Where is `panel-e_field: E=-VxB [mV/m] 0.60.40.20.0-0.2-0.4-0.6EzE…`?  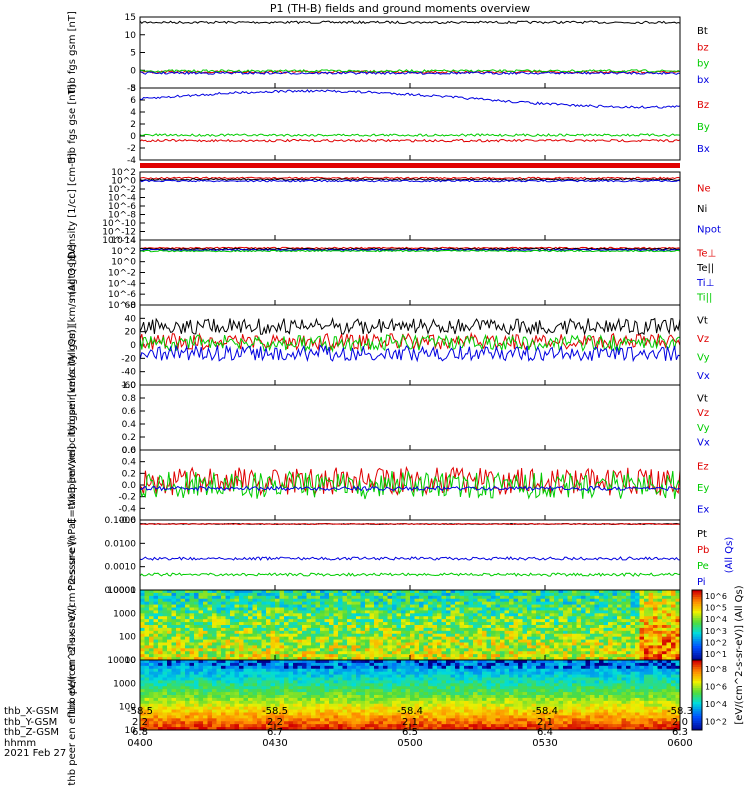 panel-e_field: E=-VxB [mV/m] 0.60.40.20.0-0.2-0.4-0.6EzE… is located at coordinates (388, 486).